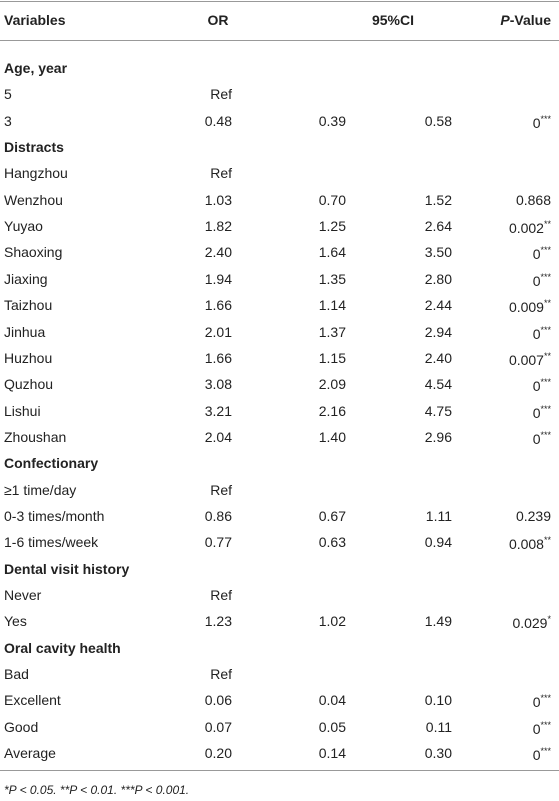 The image size is (559, 801). I want to click on p-value: 0.868, so click(533, 199).